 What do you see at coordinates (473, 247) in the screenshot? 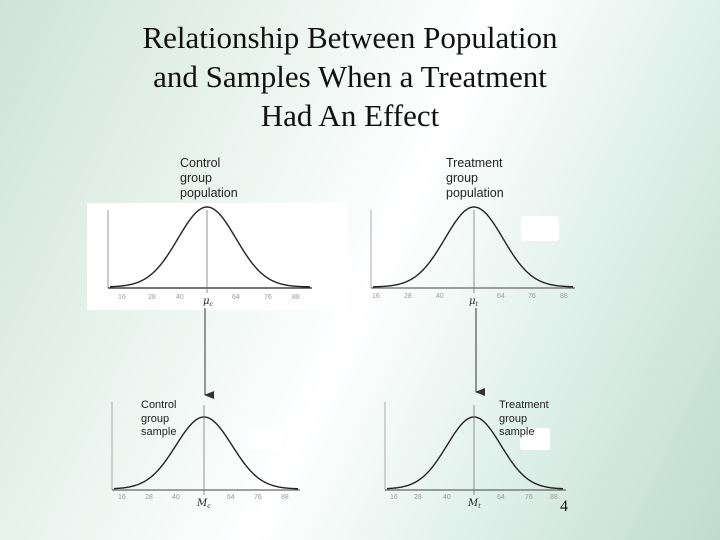
I see `treatment-population-curve` at bounding box center [473, 247].